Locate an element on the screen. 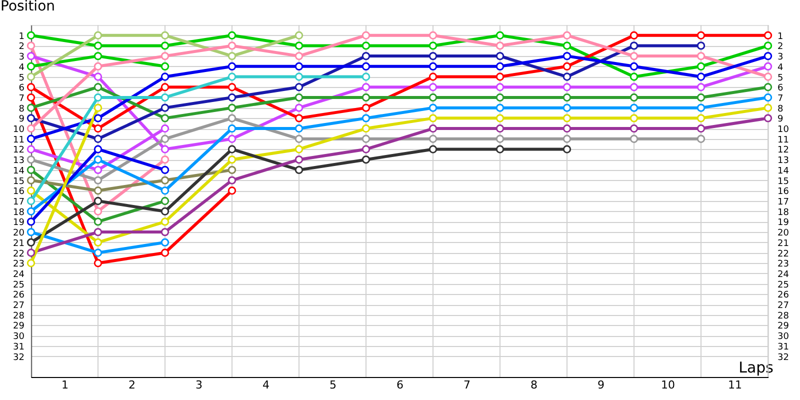  y2-tick-label: 25 is located at coordinates (783, 285).